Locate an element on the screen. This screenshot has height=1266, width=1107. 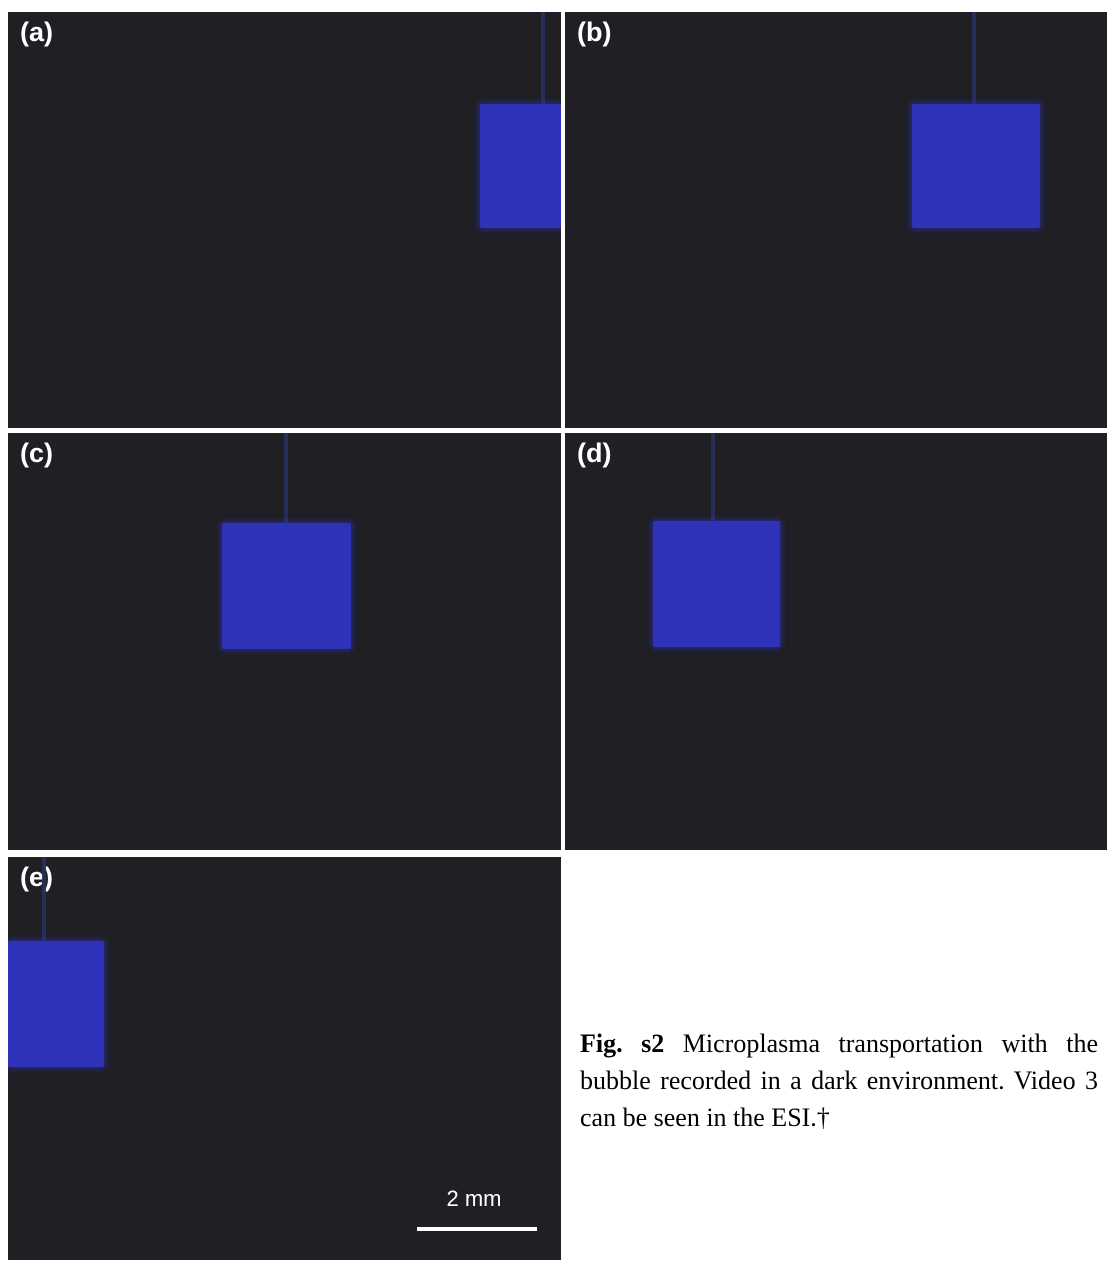
scale-bar-label: 2 mm is located at coordinates (474, 1198).